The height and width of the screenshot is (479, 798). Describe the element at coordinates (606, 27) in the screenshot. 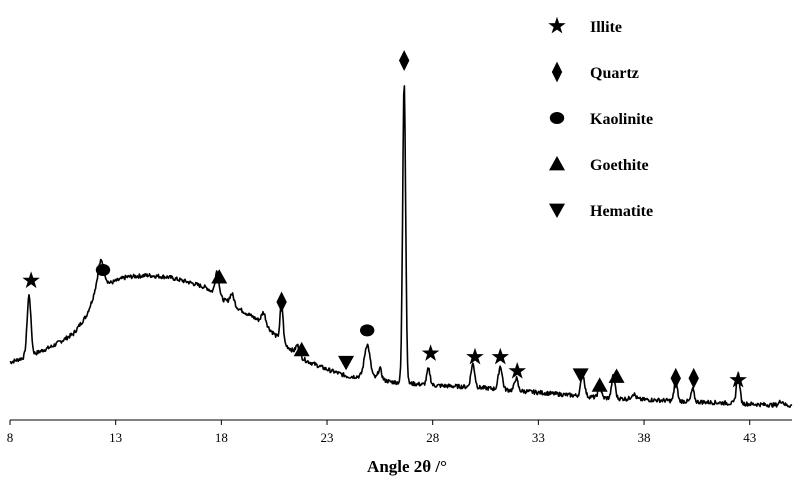

I see `legend-label: Illite` at that location.